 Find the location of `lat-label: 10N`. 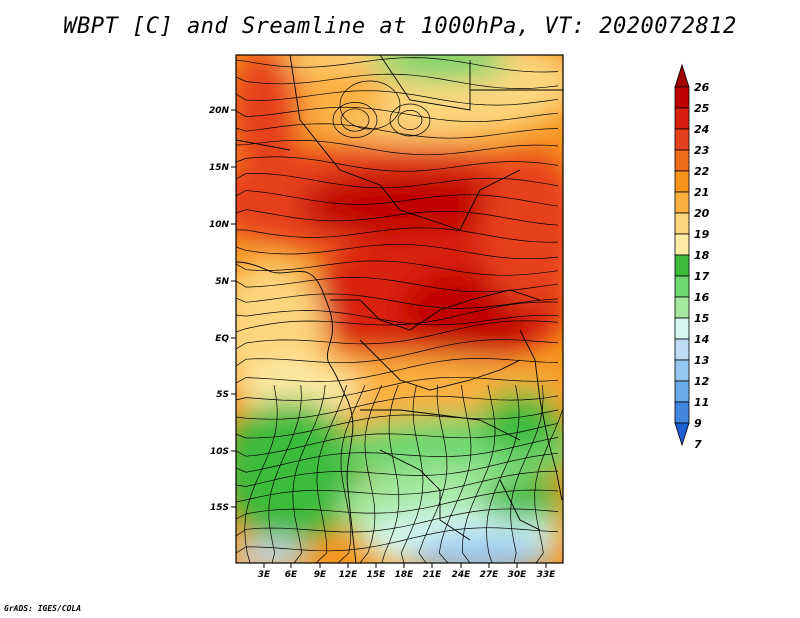

lat-label: 10N is located at coordinates (219, 225).